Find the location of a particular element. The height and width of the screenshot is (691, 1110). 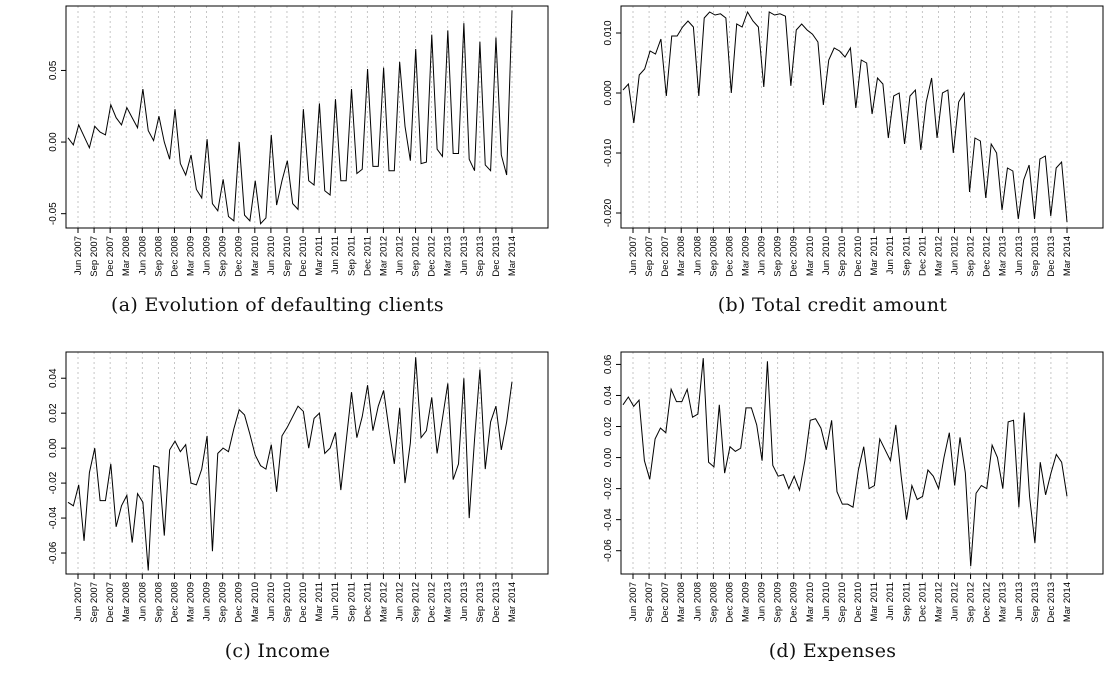

chart-caption: (a) Evolution of defaulting clients is located at coordinates (277, 305).